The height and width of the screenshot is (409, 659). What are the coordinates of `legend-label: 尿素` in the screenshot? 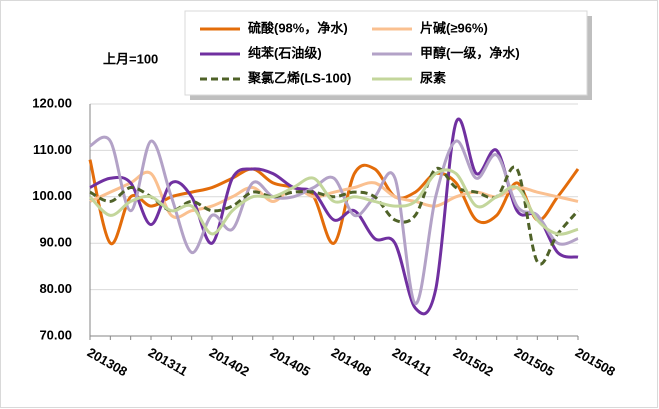 It's located at (433, 77).